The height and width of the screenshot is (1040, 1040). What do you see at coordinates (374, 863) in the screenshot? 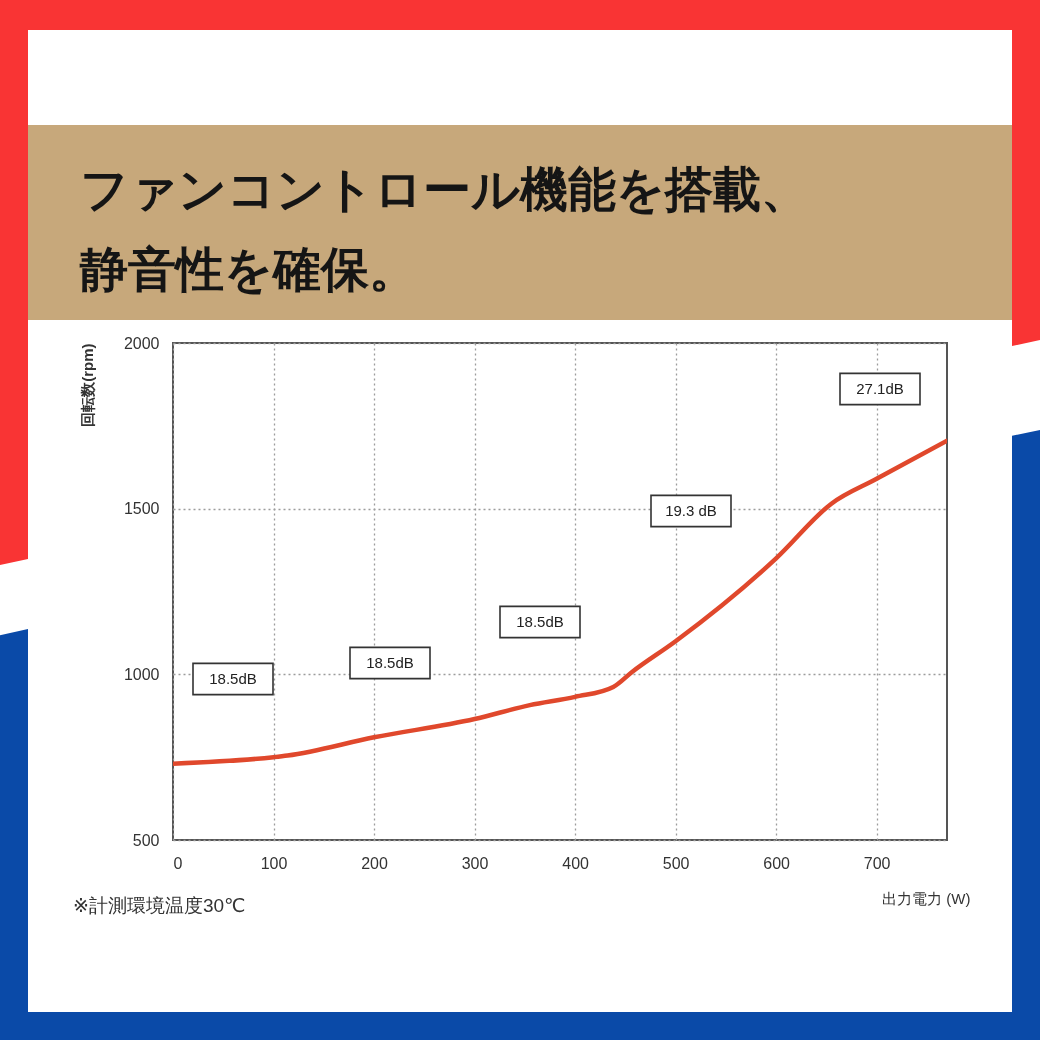
I see `x-tick-label: 200` at bounding box center [374, 863].